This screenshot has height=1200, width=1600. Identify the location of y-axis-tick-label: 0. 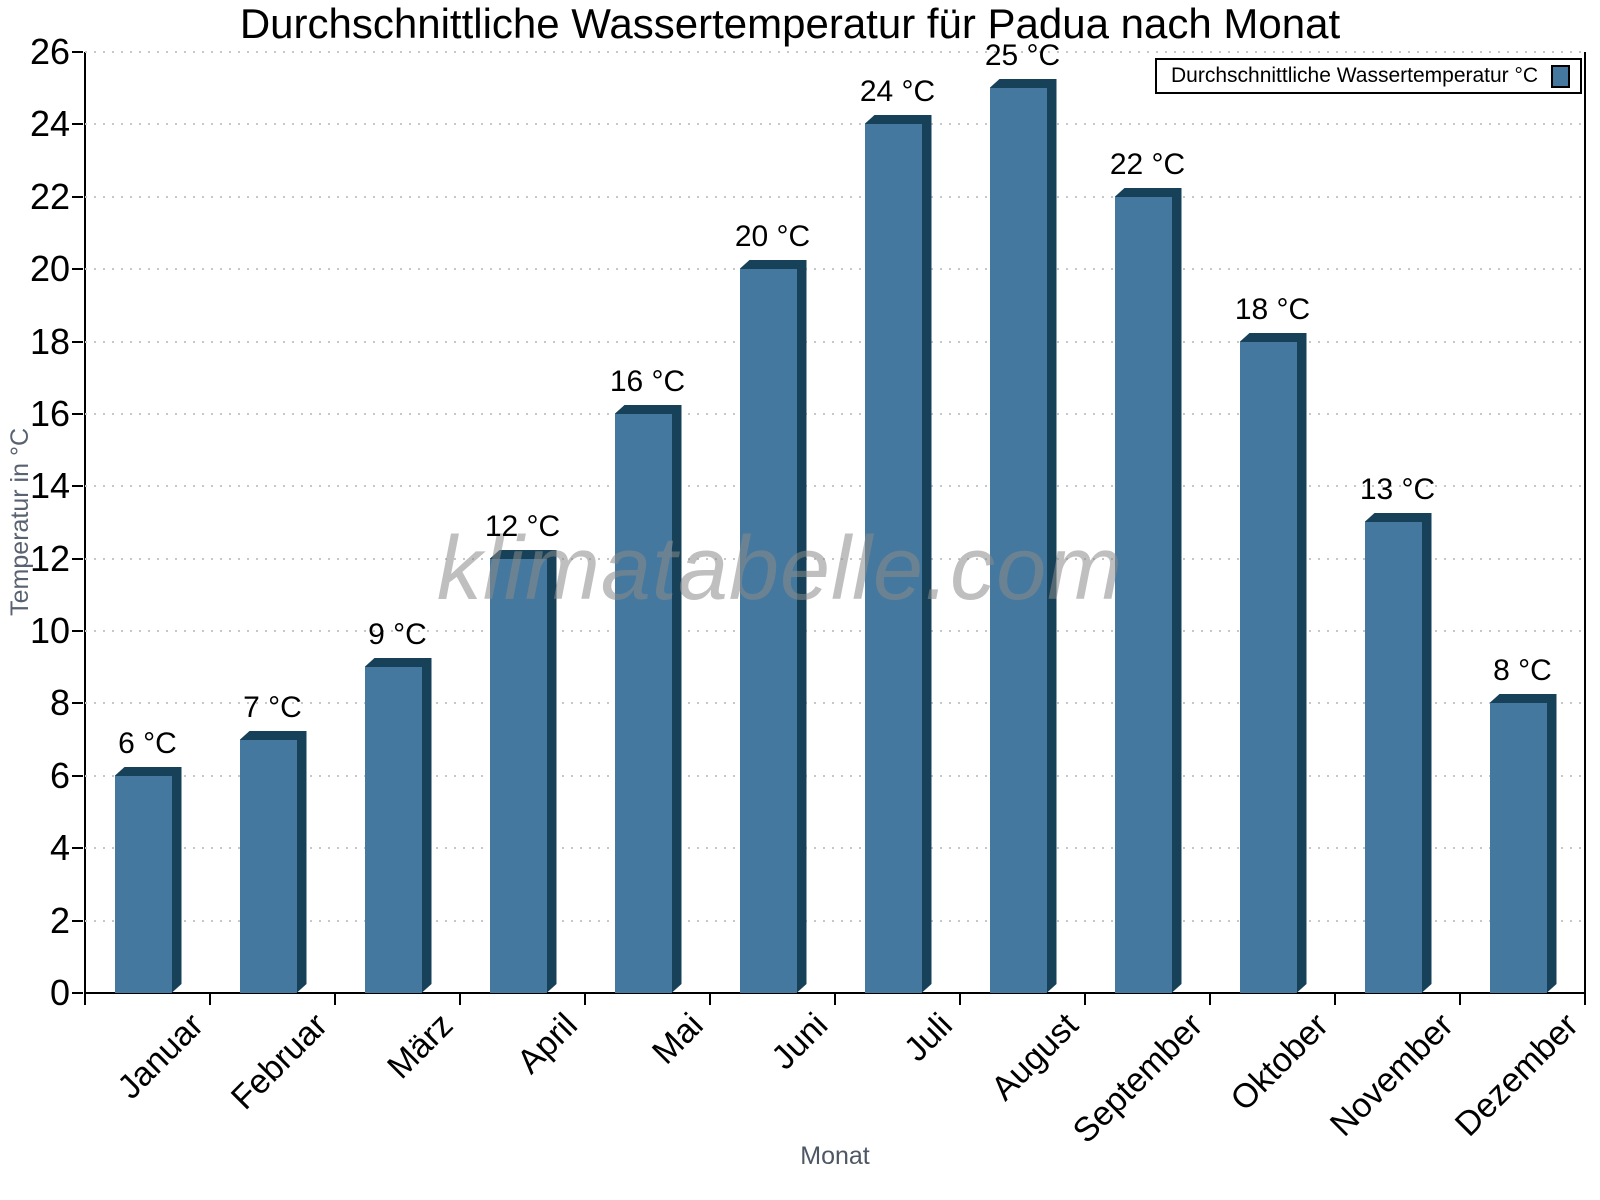
(59, 992).